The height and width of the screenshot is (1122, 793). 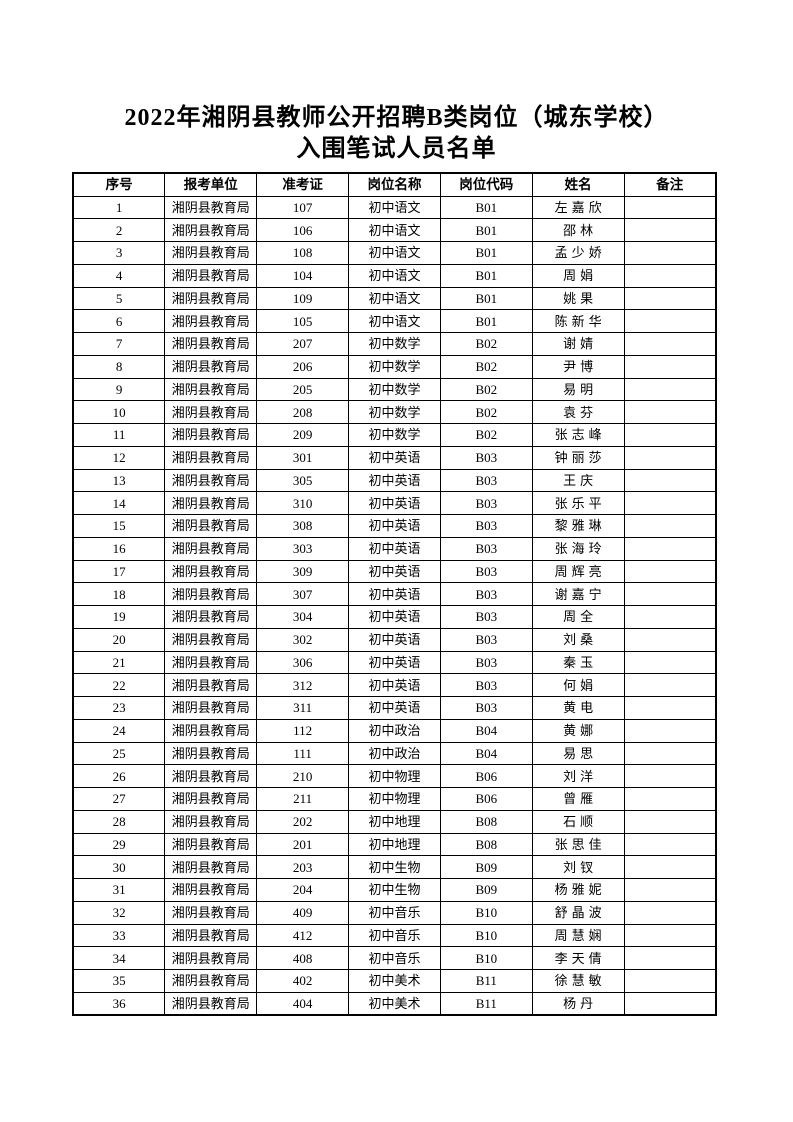 What do you see at coordinates (303, 389) in the screenshot?
I see `cell-ticket: 205` at bounding box center [303, 389].